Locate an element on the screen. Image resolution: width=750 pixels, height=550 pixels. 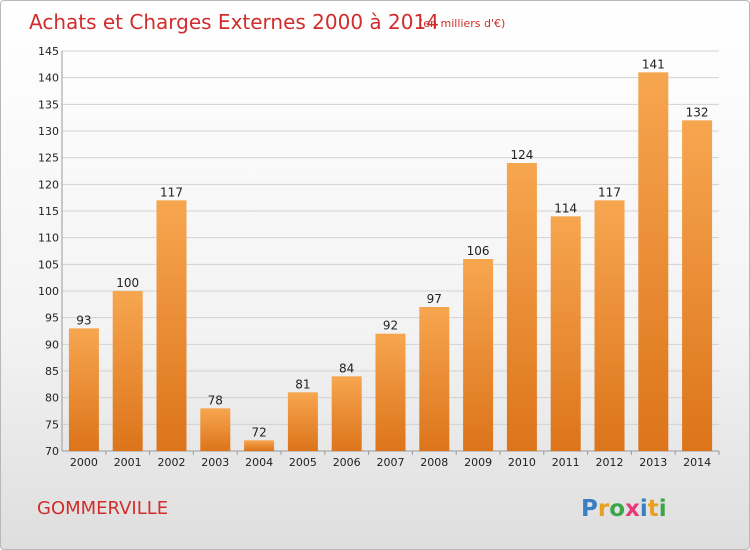
proxiti-logo: Proxiti is located at coordinates (624, 509).